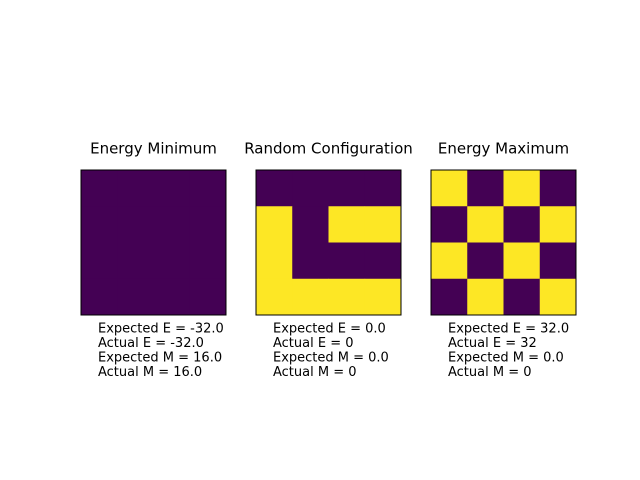 Image resolution: width=640 pixels, height=480 pixels. I want to click on annotation: Actual M = 16.0, so click(150, 372).